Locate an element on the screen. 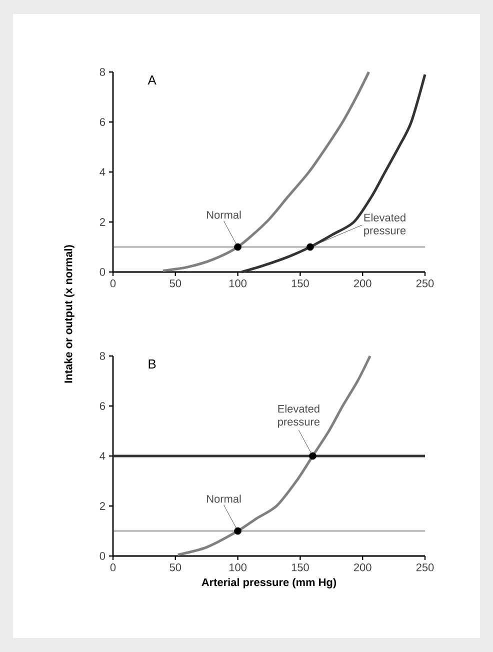 The image size is (493, 652). chart-title: B is located at coordinates (152, 364).